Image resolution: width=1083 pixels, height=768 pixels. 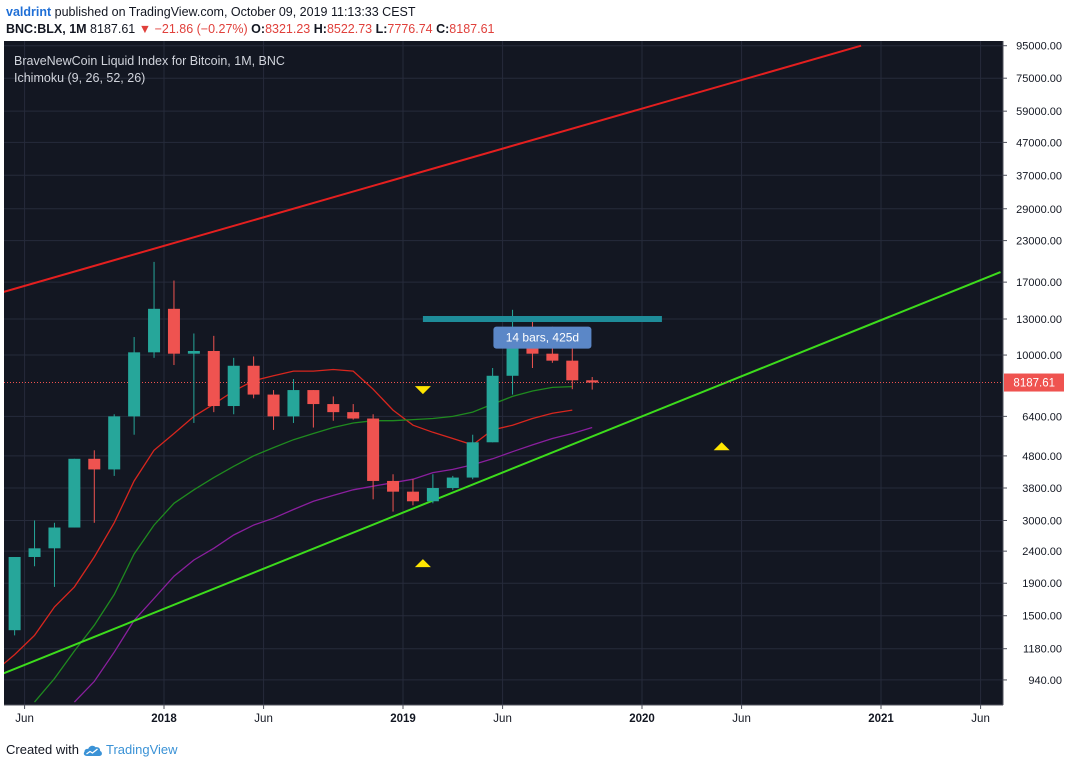 What do you see at coordinates (881, 719) in the screenshot?
I see `time-tick-label: 2021` at bounding box center [881, 719].